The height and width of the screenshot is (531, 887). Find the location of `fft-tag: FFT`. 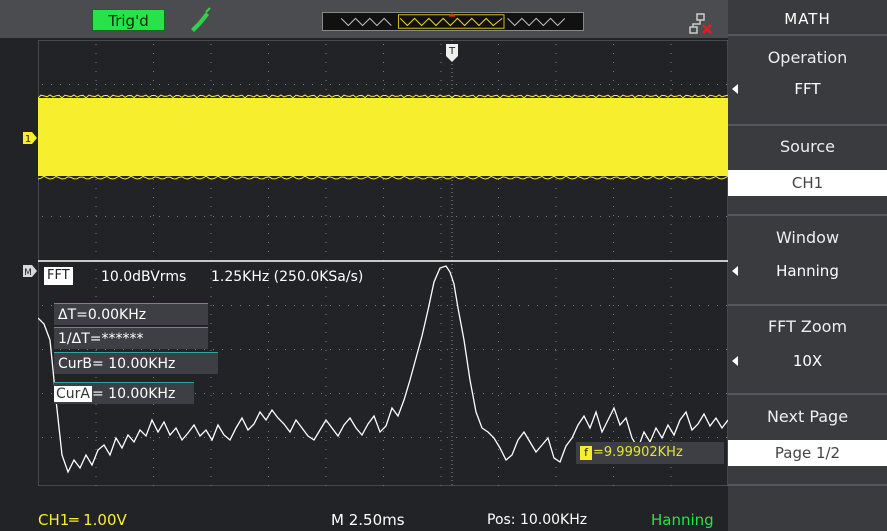

fft-tag: FFT is located at coordinates (58, 276).